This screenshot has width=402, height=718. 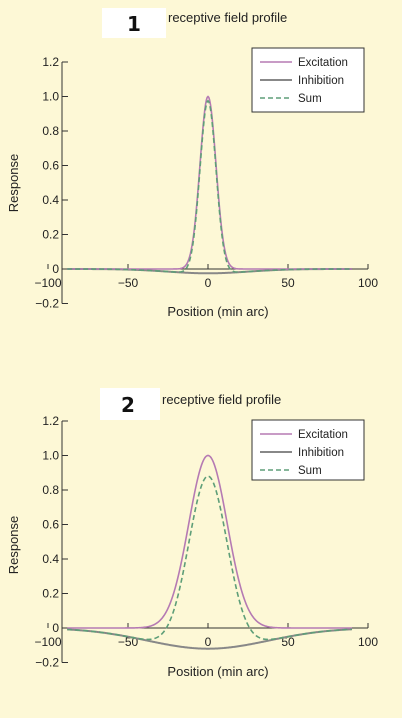 I want to click on panel-label: 1, so click(x=134, y=24).